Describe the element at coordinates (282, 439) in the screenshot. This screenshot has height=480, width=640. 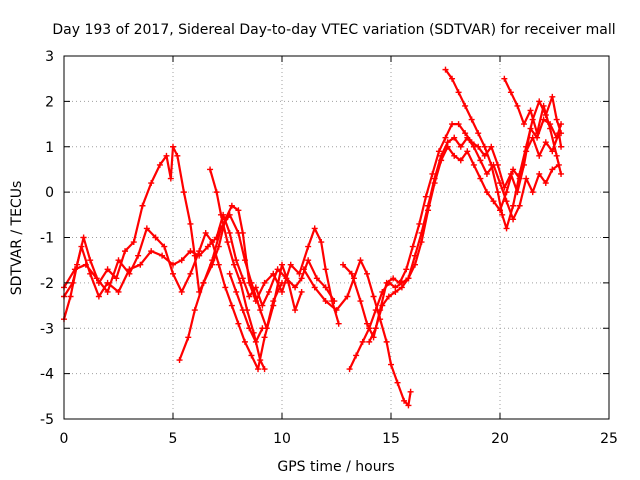
I see `x-tick-label: 10` at that location.